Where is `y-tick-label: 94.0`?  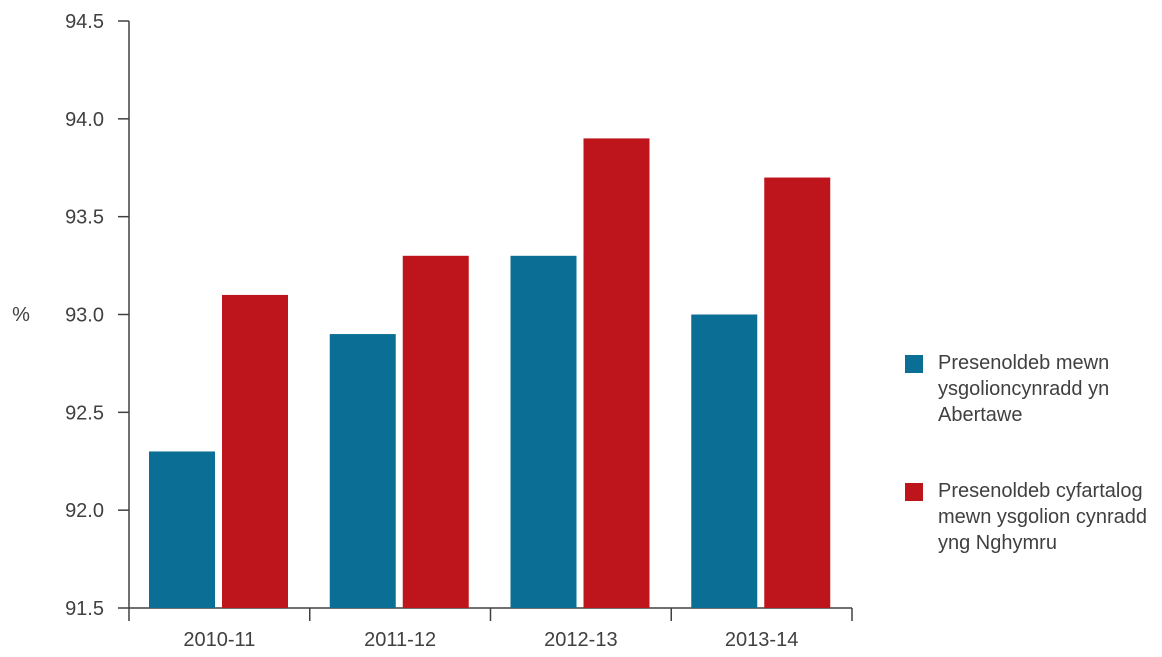
y-tick-label: 94.0 is located at coordinates (84, 120).